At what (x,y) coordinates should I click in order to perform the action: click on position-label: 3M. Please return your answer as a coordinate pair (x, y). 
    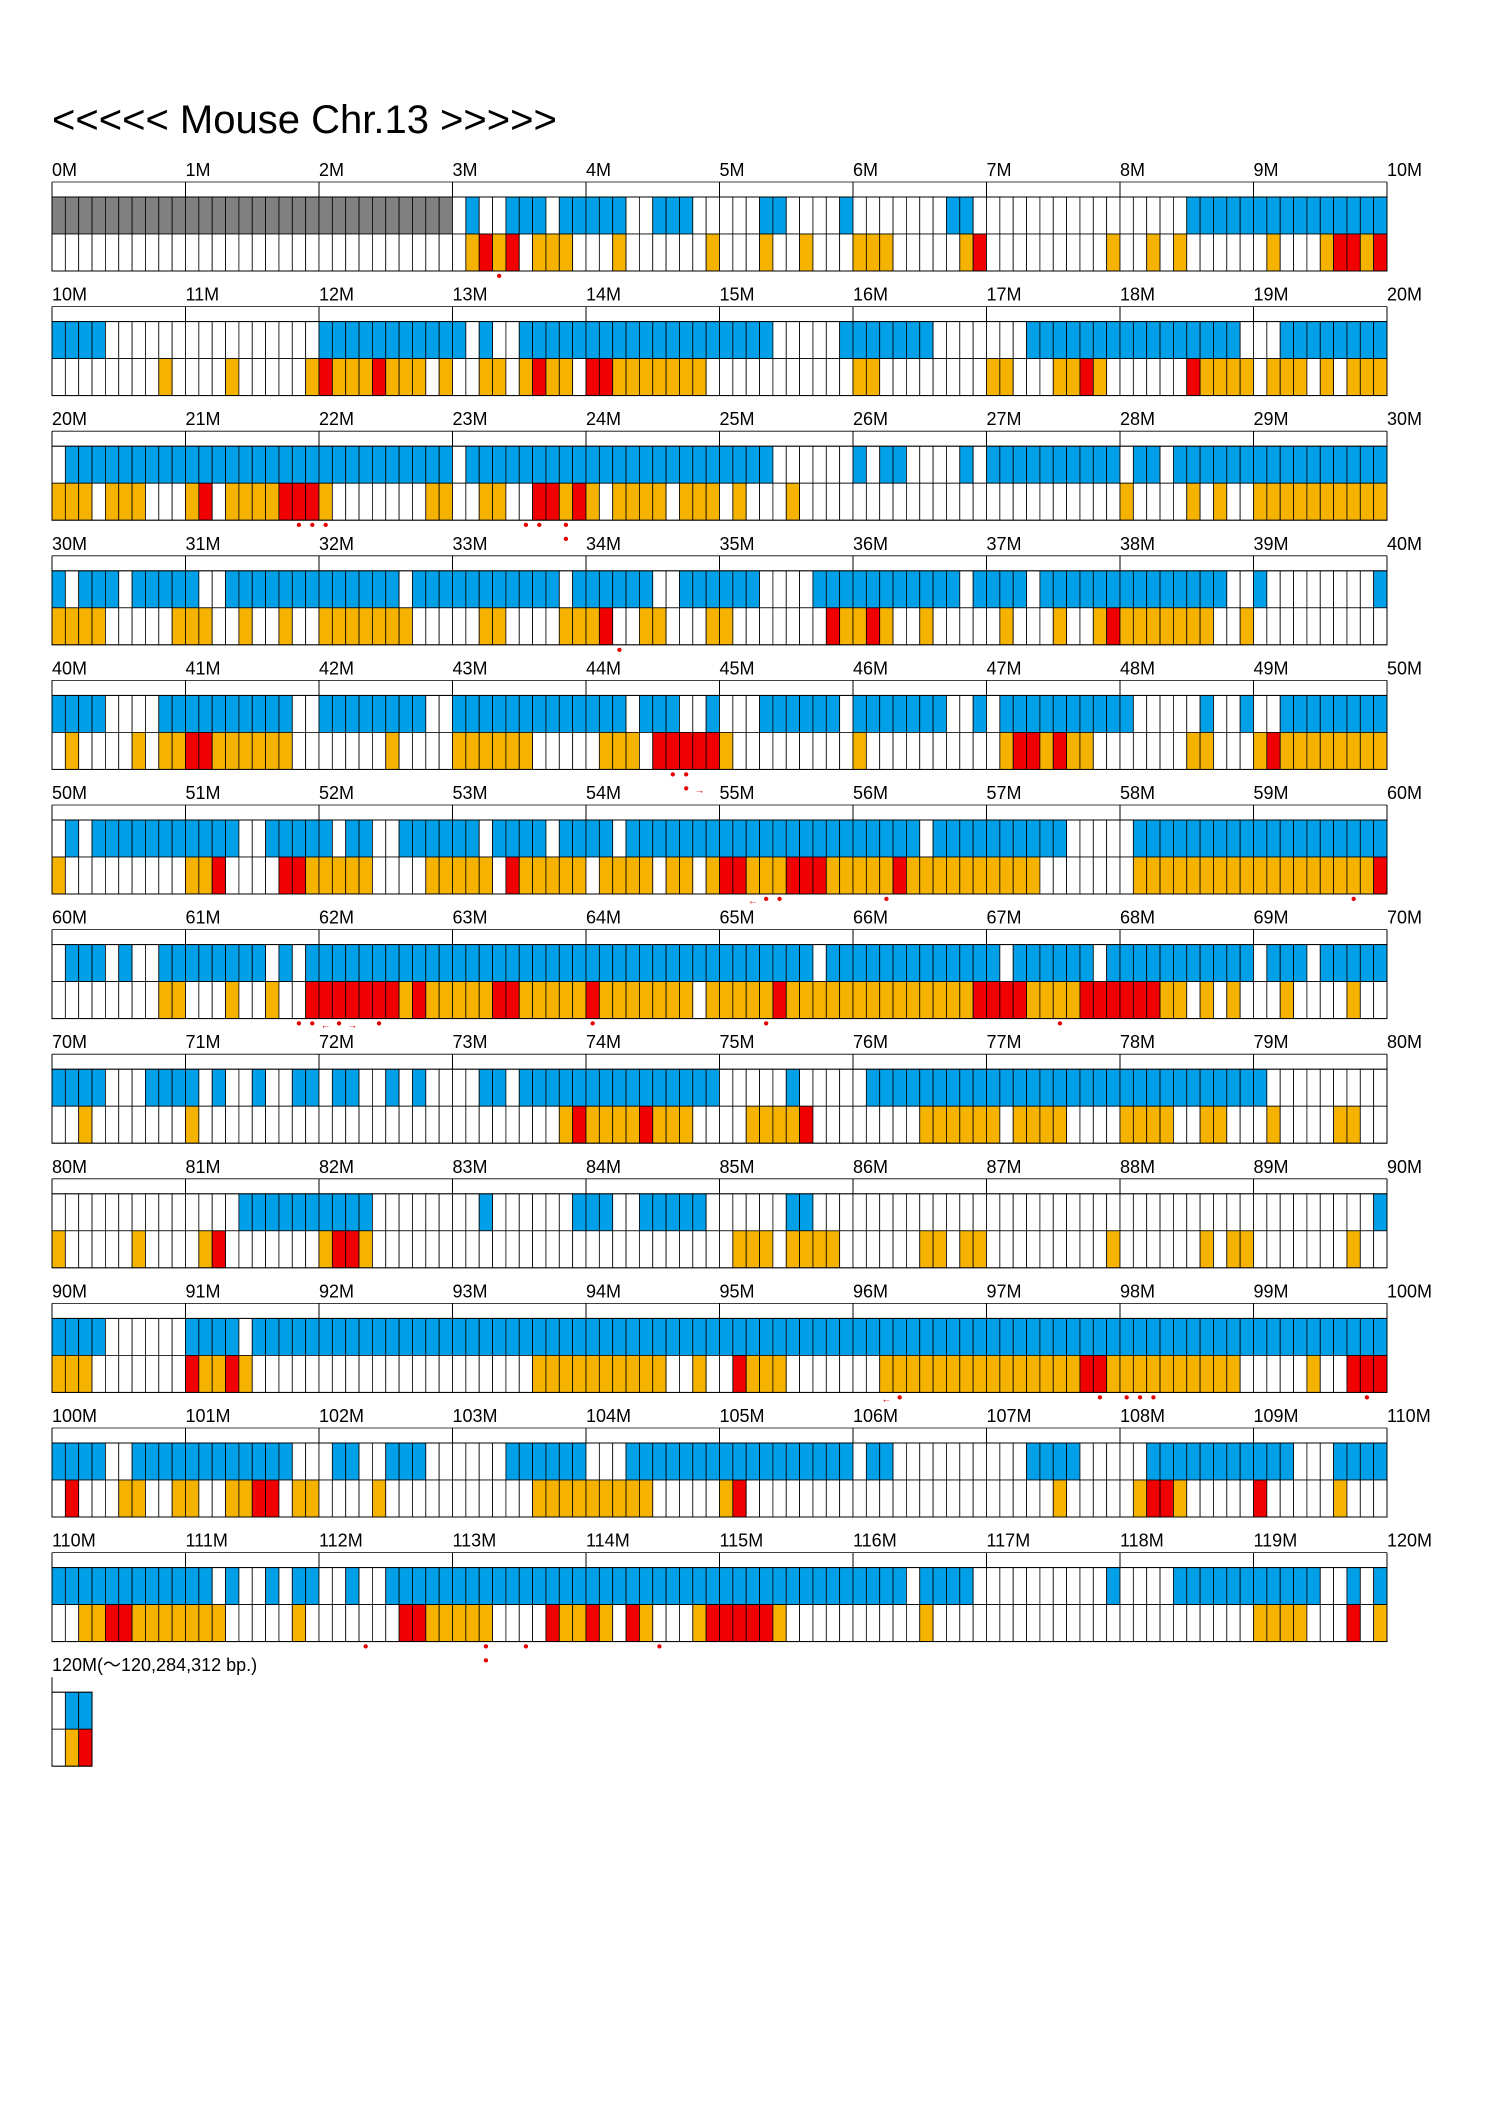
    Looking at the image, I should click on (465, 170).